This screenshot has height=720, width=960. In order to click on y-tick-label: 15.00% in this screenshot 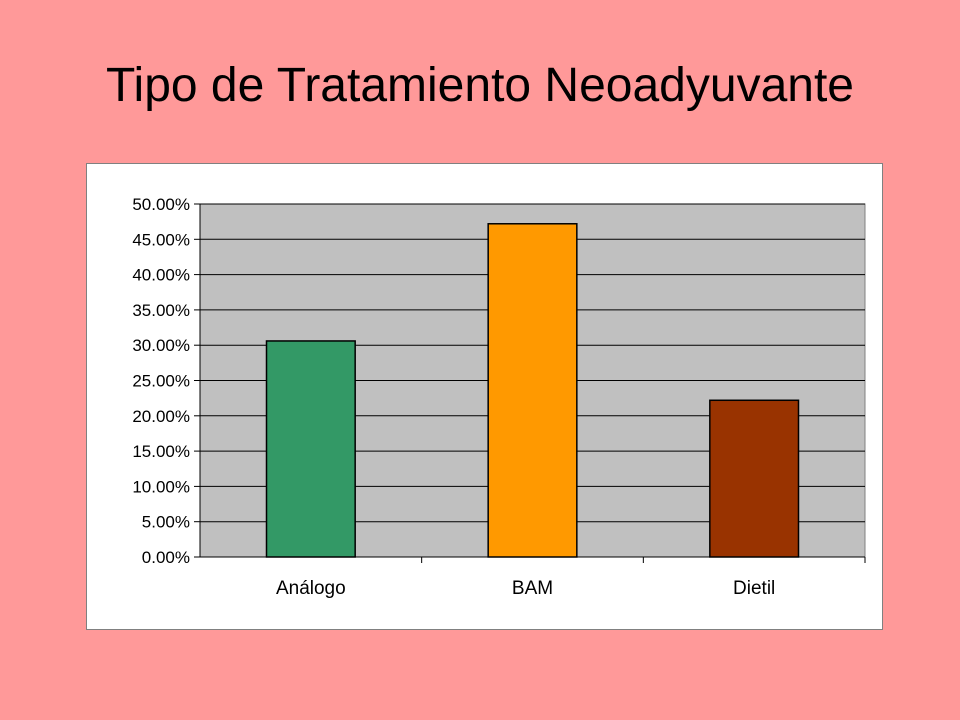, I will do `click(161, 451)`.